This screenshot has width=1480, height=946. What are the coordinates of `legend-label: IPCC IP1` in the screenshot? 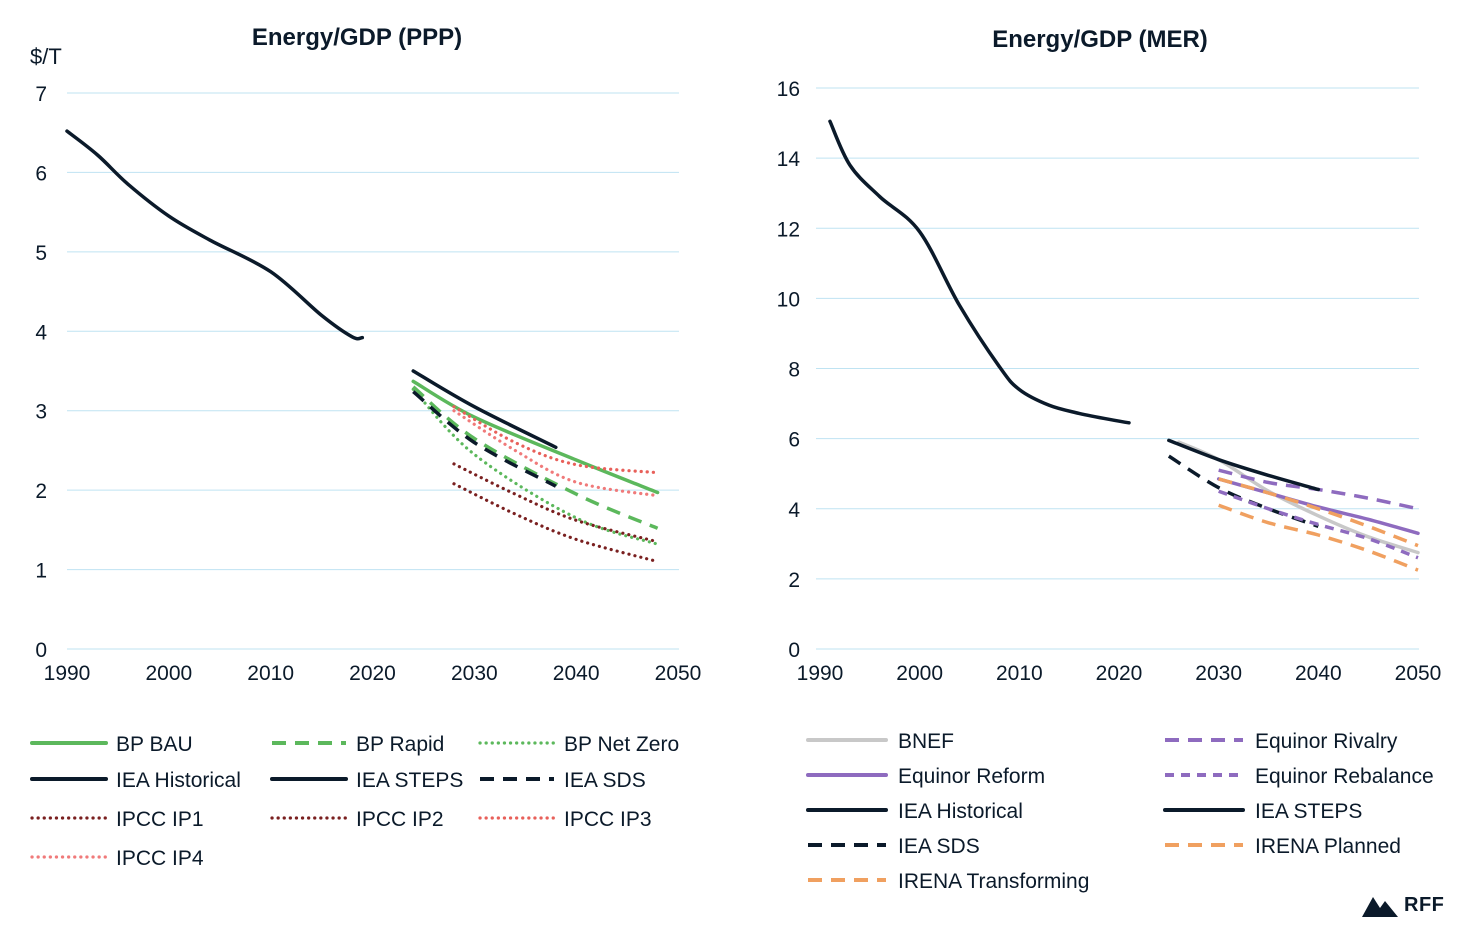 It's located at (160, 819).